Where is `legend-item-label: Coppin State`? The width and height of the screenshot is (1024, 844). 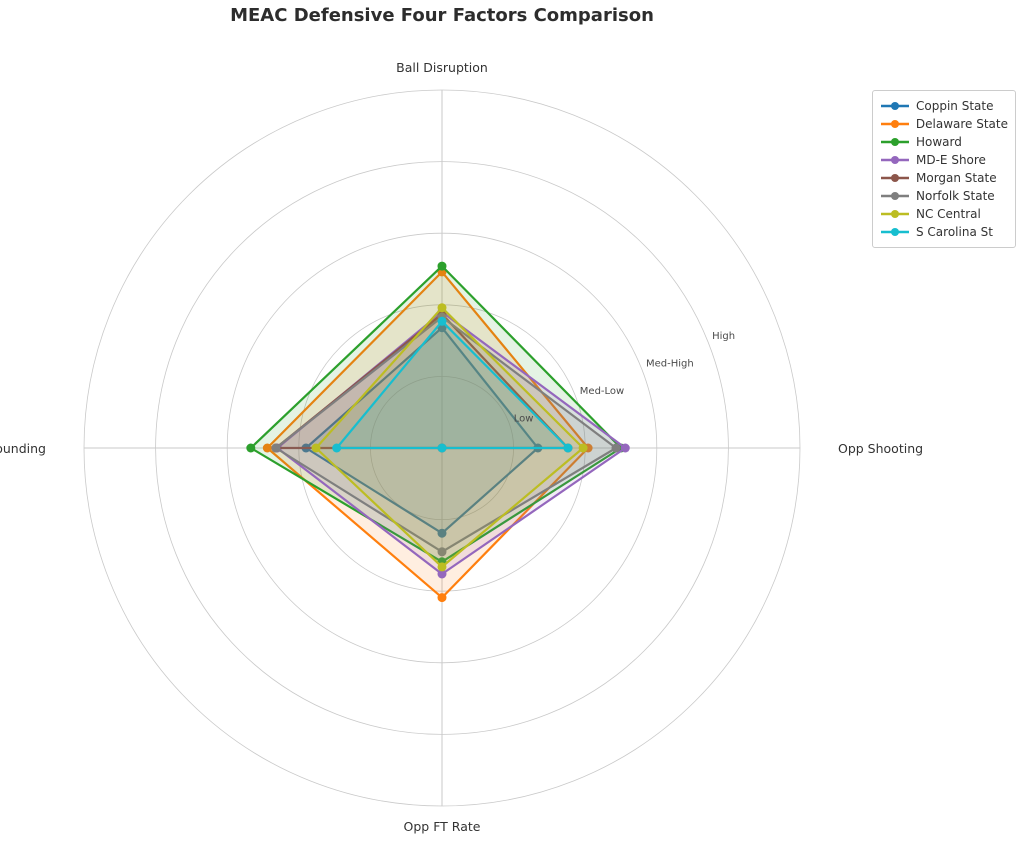
legend-item-label: Coppin State is located at coordinates (955, 106).